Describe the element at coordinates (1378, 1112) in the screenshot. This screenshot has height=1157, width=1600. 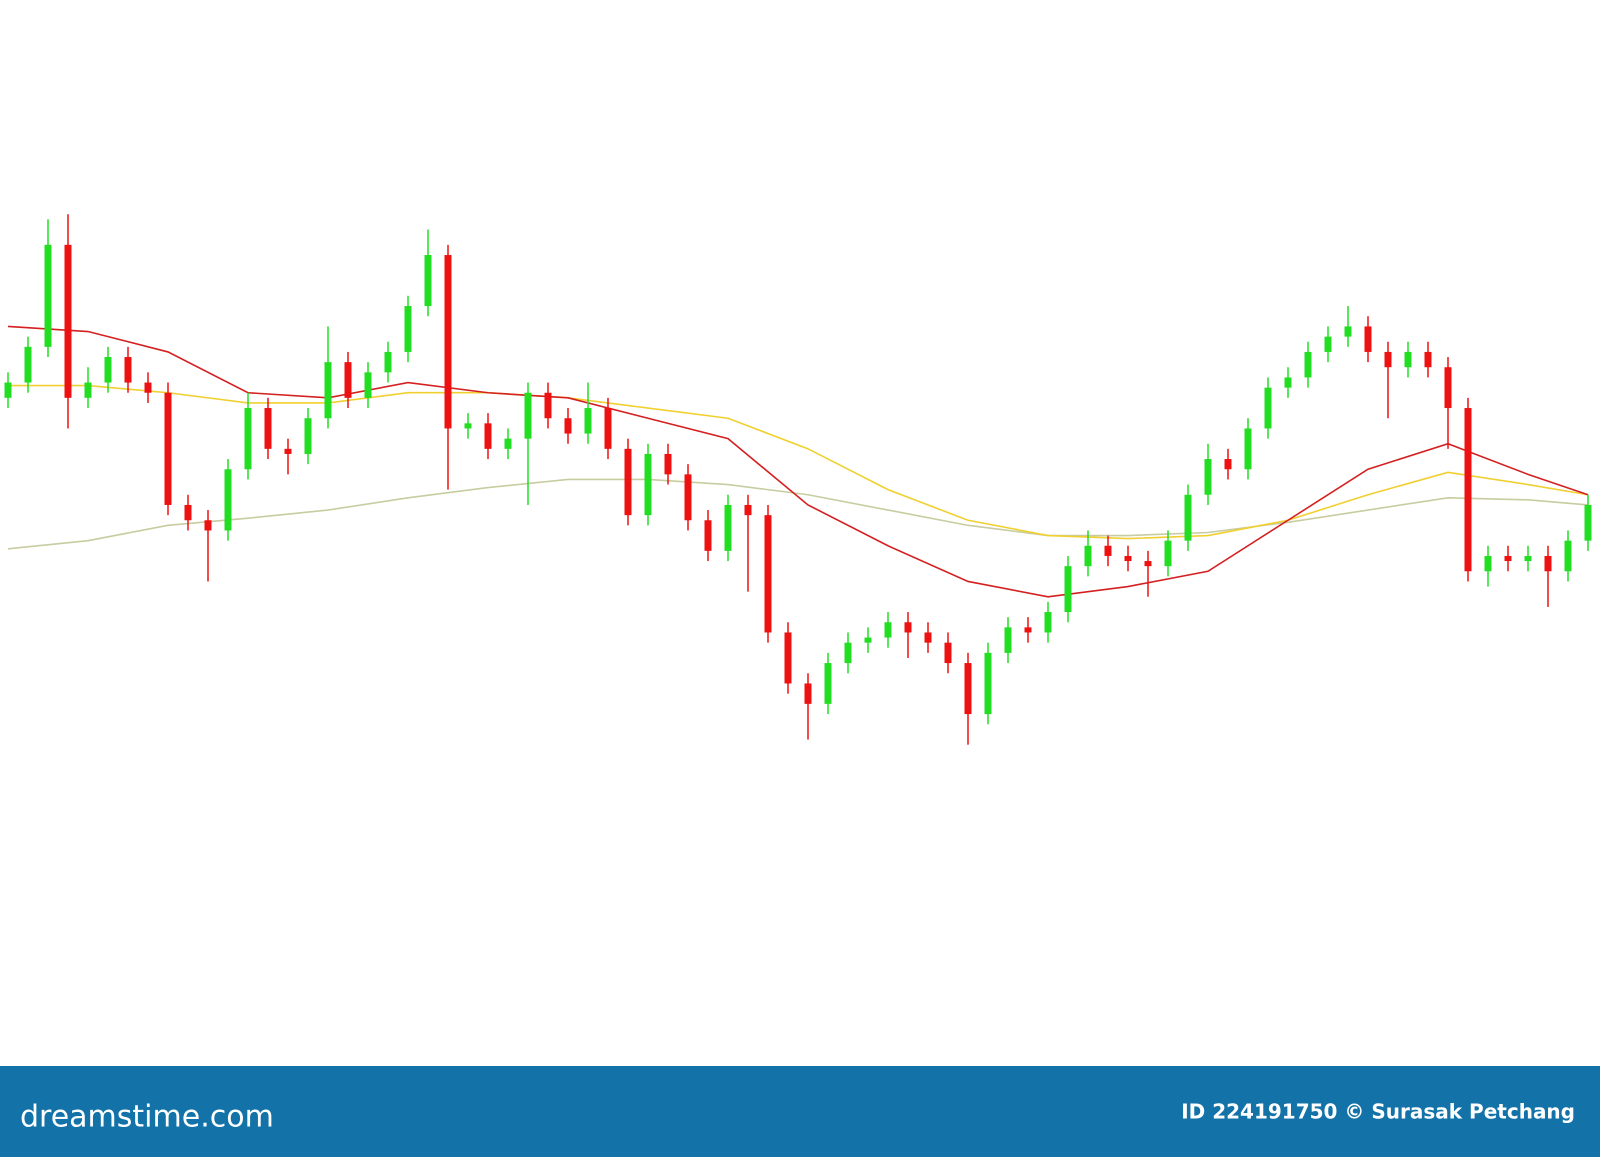
I see `footer-credit: ID 224191750 © Surasak Petchang` at that location.